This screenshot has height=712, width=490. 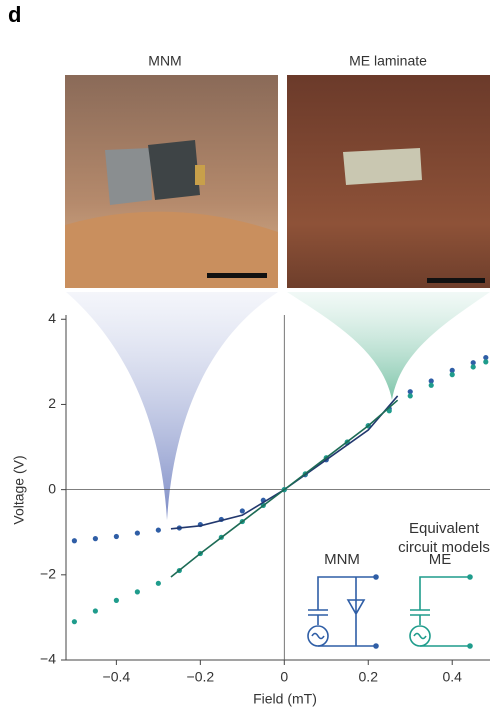 What do you see at coordinates (48, 574) in the screenshot?
I see `y-tick-label: −2` at bounding box center [48, 574].